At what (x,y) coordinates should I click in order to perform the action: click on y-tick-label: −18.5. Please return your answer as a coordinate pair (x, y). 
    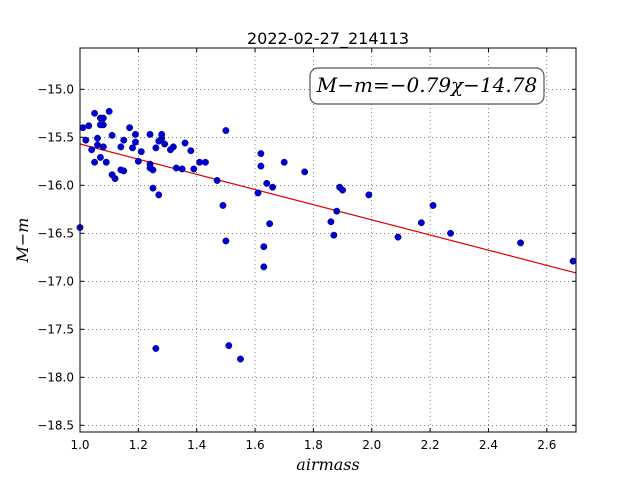
    Looking at the image, I should click on (55, 425).